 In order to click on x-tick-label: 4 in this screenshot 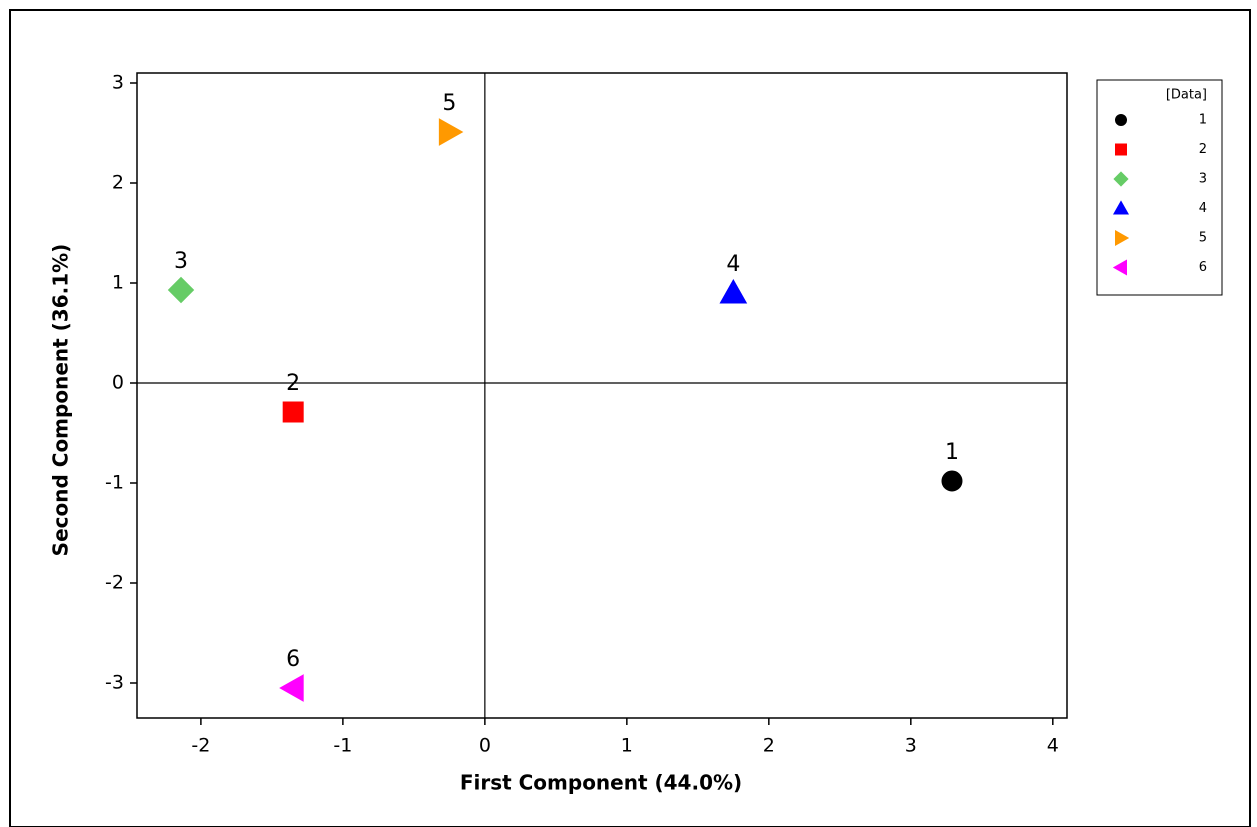, I will do `click(1053, 746)`.